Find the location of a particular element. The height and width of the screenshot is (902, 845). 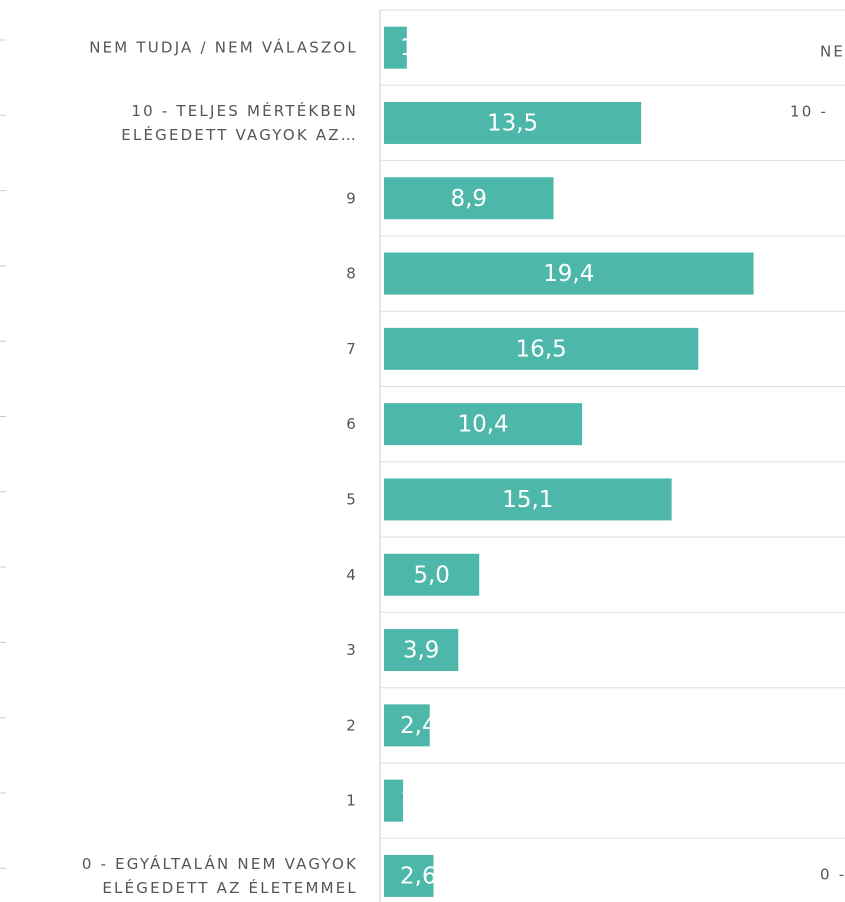

category-label: 2 is located at coordinates (352, 725).